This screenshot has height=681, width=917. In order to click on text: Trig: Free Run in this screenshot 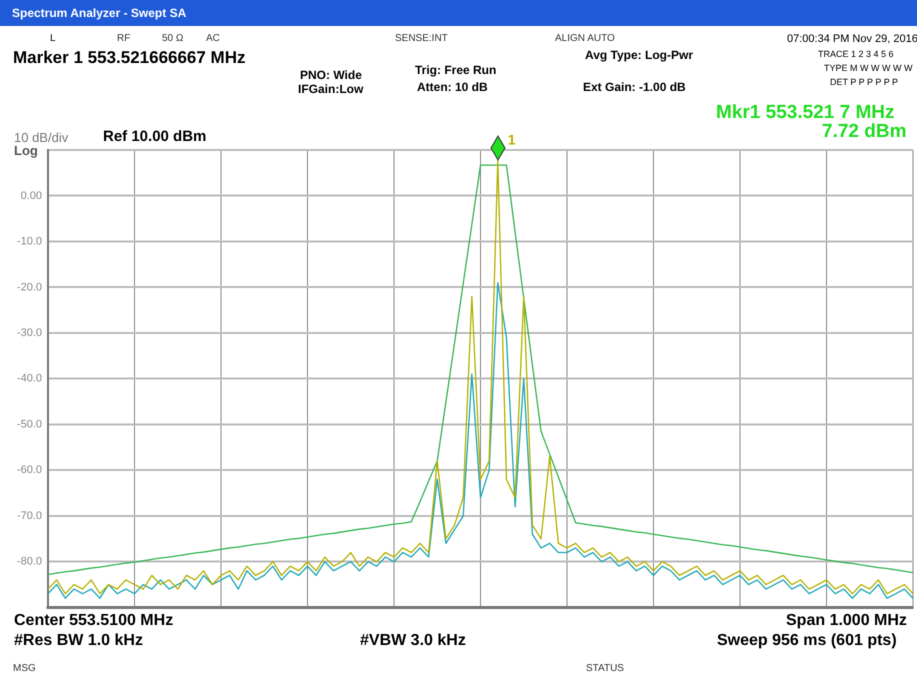, I will do `click(455, 70)`.